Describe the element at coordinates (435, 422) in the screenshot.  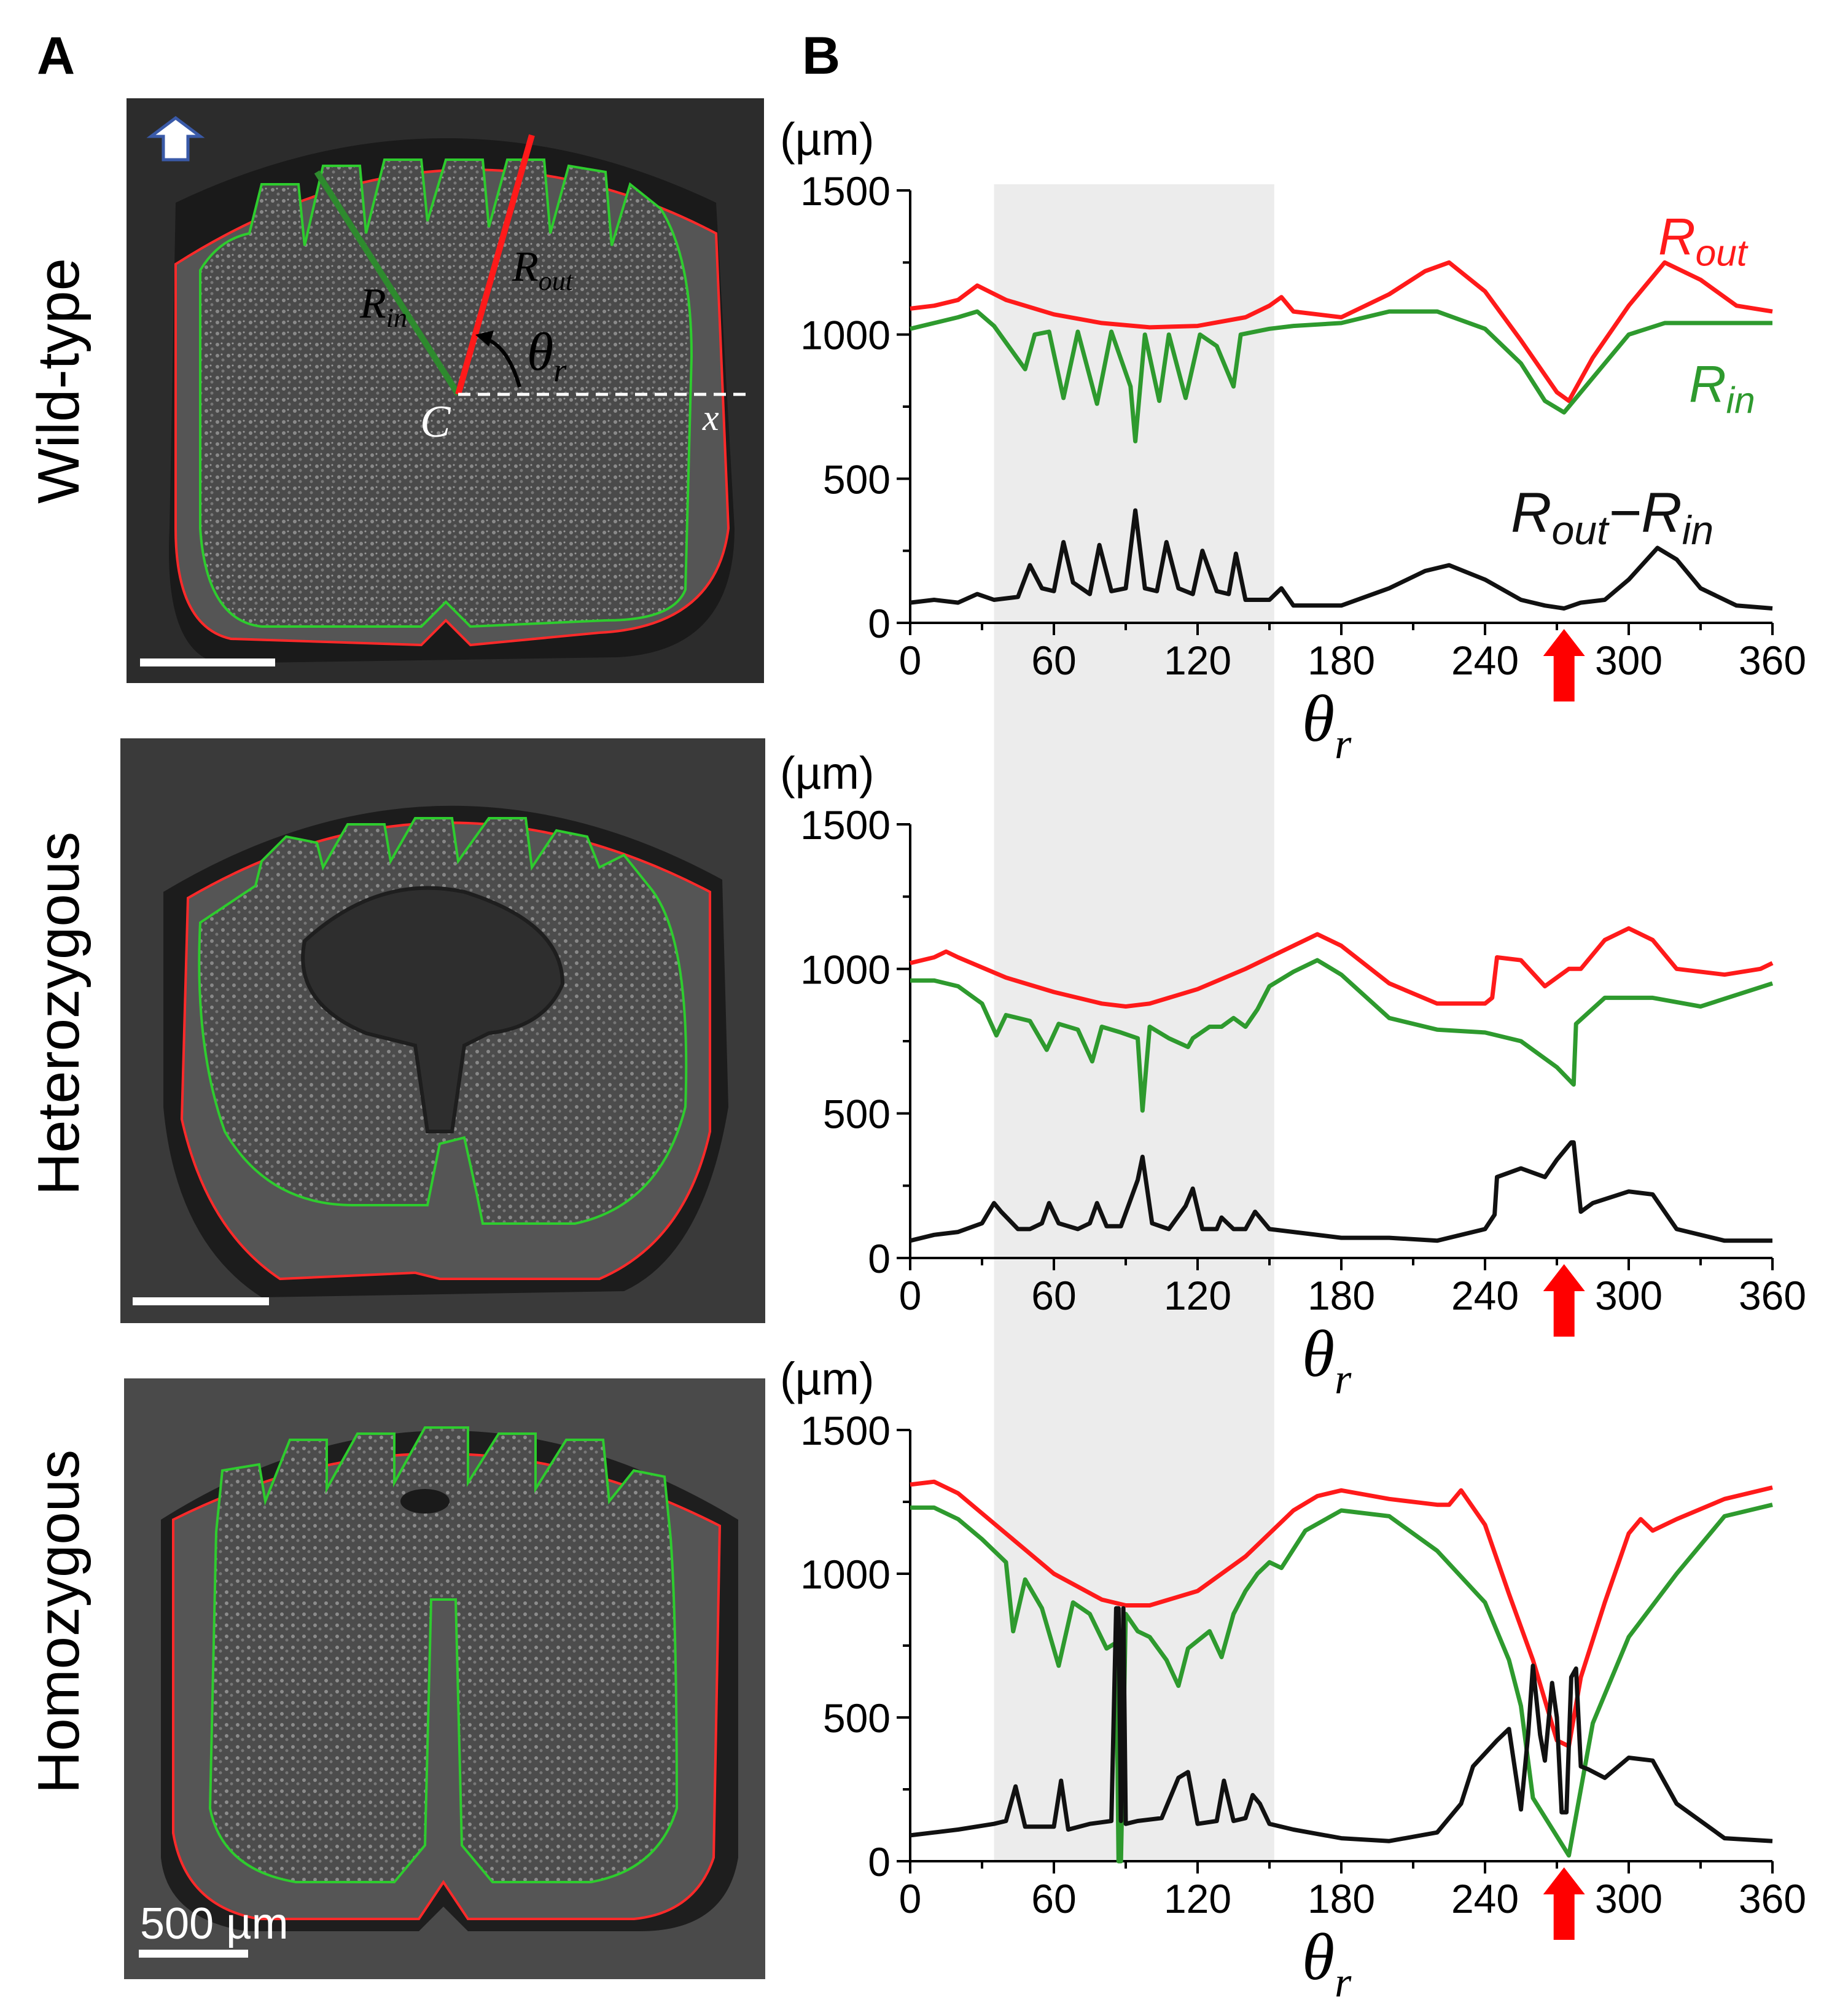
I see `label-center-c: C` at that location.